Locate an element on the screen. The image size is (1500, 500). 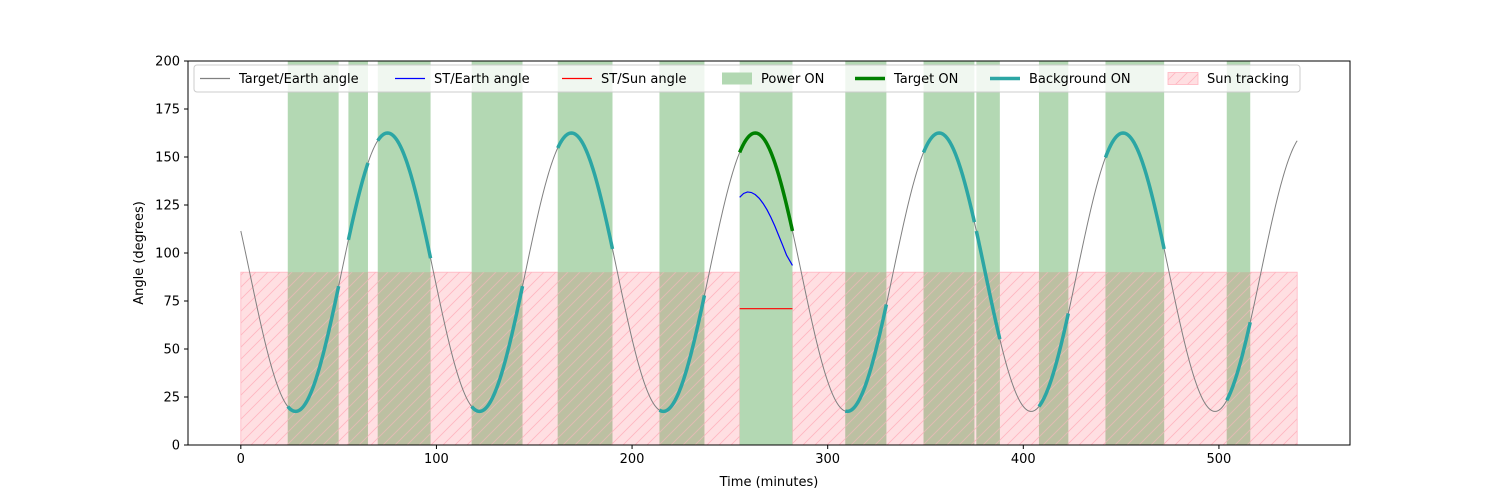
legend-label: Sun tracking is located at coordinates (1248, 79).